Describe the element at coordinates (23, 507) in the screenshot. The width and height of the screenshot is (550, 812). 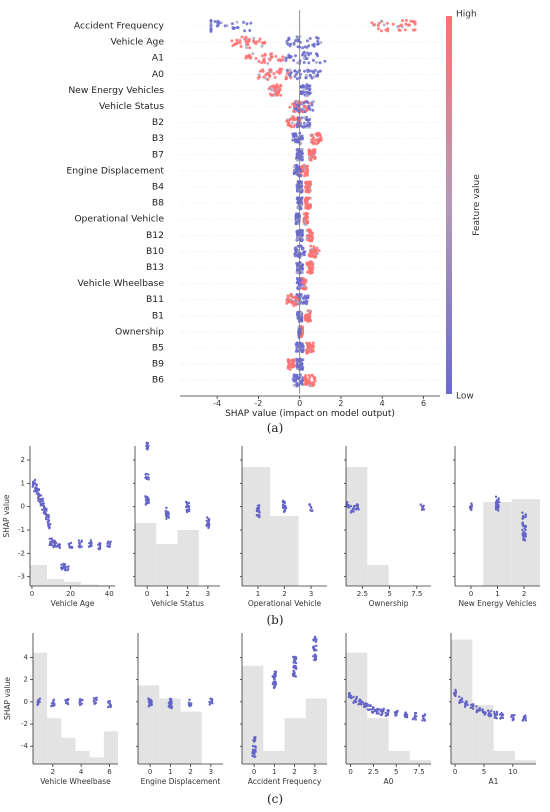
I see `y-tick-label: 0` at that location.